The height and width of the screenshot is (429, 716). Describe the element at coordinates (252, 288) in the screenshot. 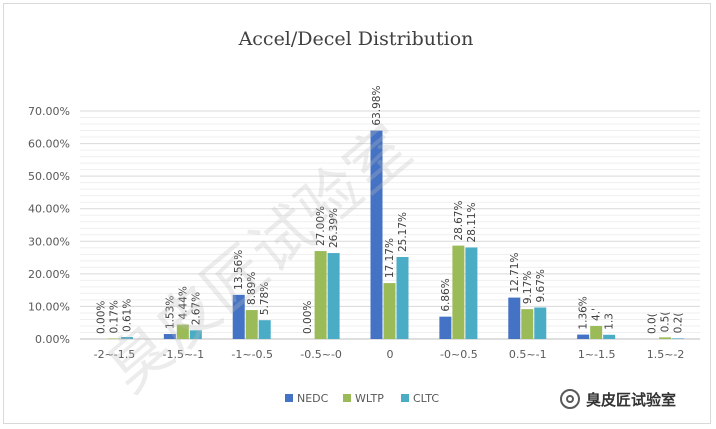

I see `data-label: 8.89%` at that location.